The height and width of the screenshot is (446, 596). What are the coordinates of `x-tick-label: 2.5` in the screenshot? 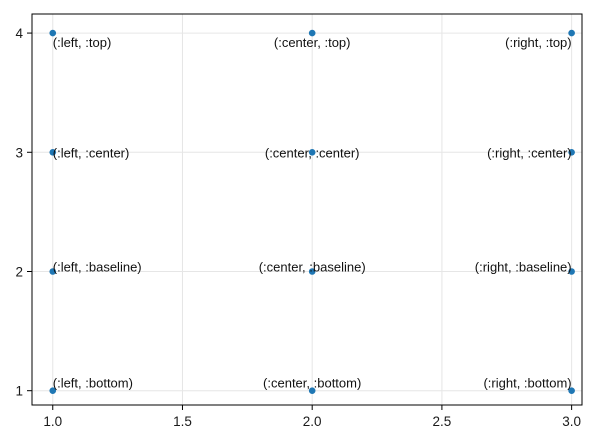 It's located at (442, 421).